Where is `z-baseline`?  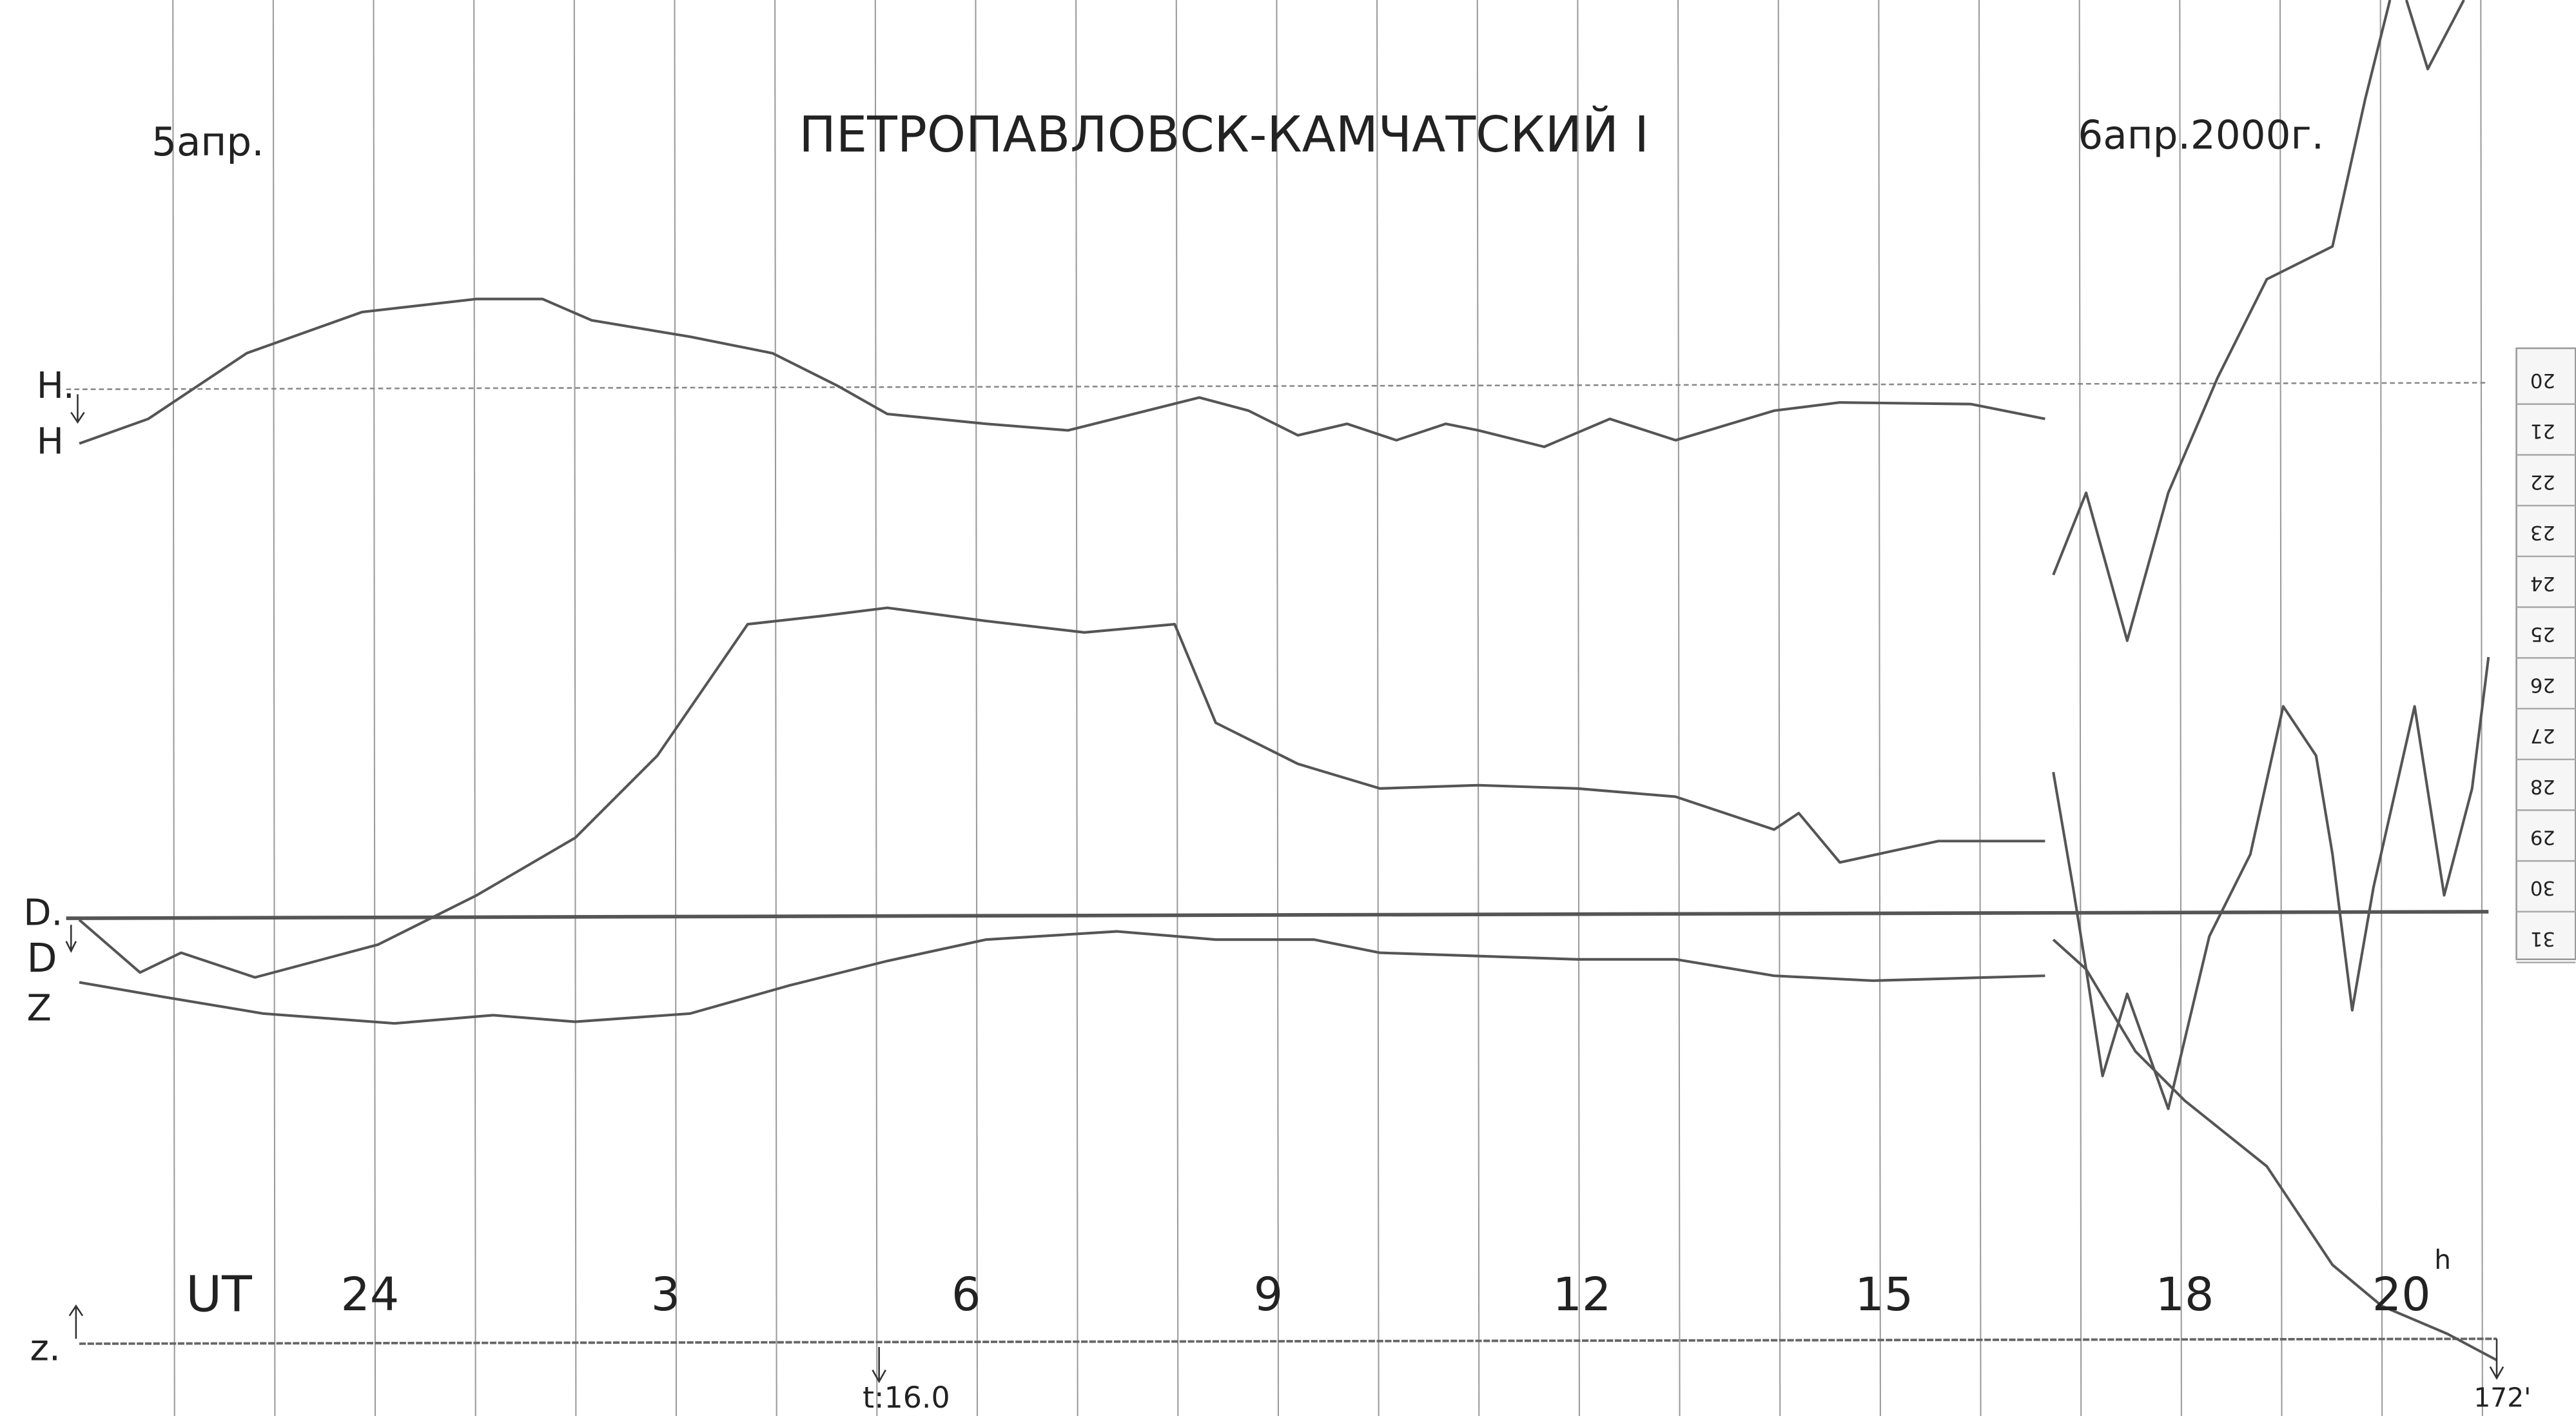
z-baseline is located at coordinates (1288, 1341).